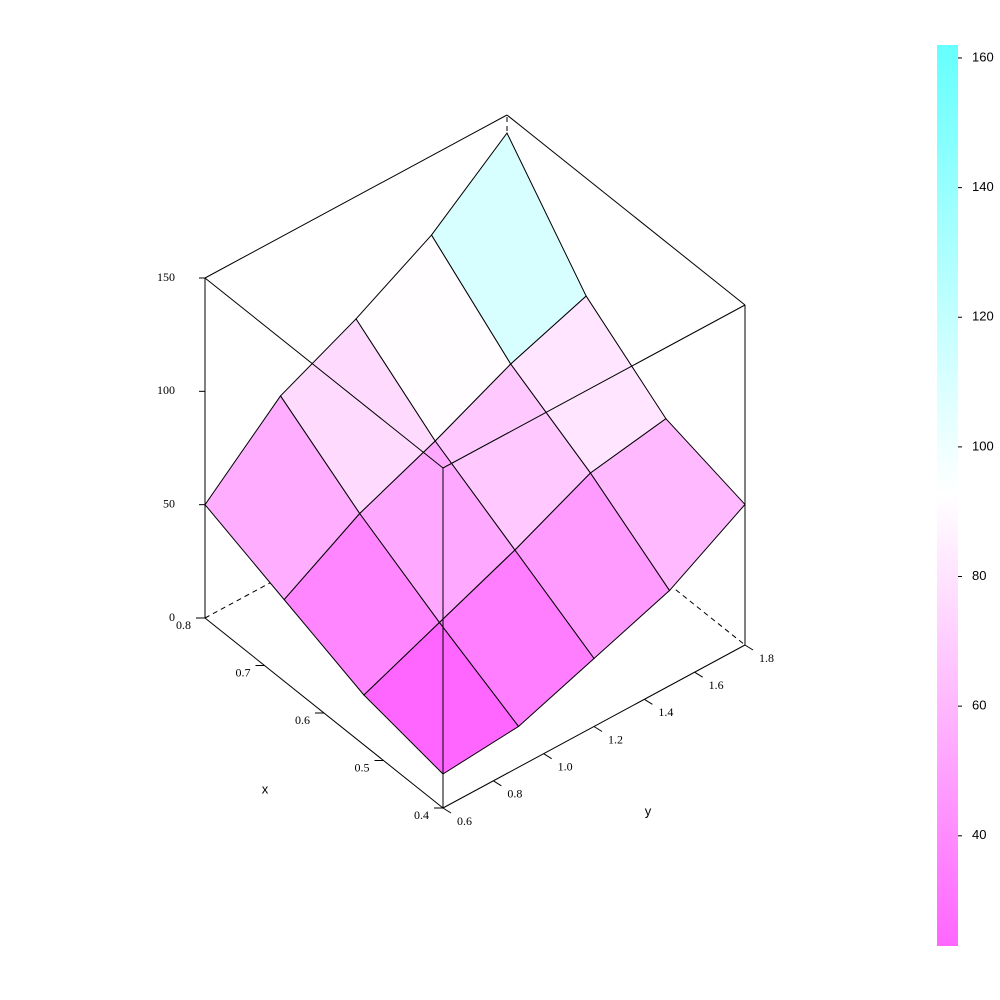  What do you see at coordinates (464, 821) in the screenshot?
I see `y-tick-label: 0.6` at bounding box center [464, 821].